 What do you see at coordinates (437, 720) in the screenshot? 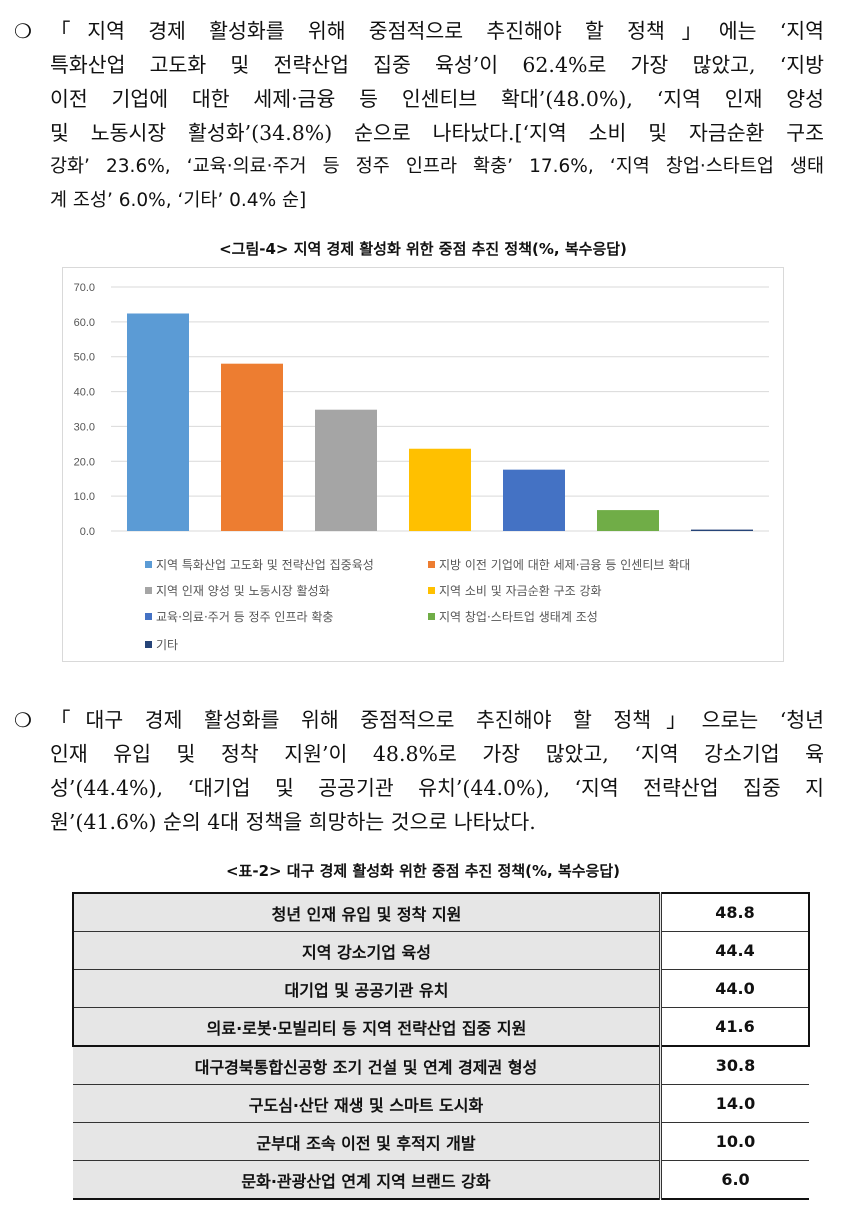
I see `paragraph-line: 「대구 경제 활성화를 위해 중점적으로 추진해야 할 정책」으로는 ‘청년` at bounding box center [437, 720].